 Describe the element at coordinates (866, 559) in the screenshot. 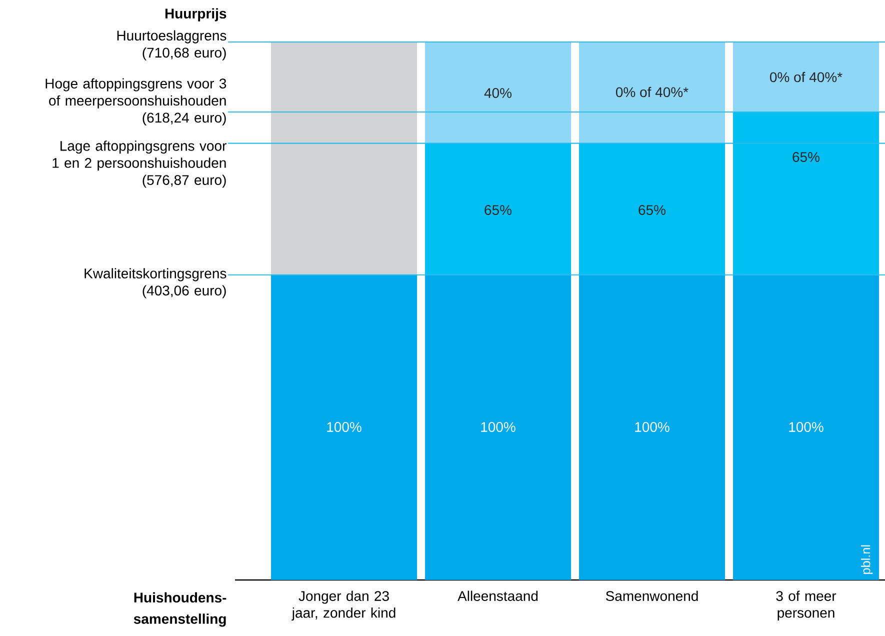

I see `annotation: pbl.nl` at that location.